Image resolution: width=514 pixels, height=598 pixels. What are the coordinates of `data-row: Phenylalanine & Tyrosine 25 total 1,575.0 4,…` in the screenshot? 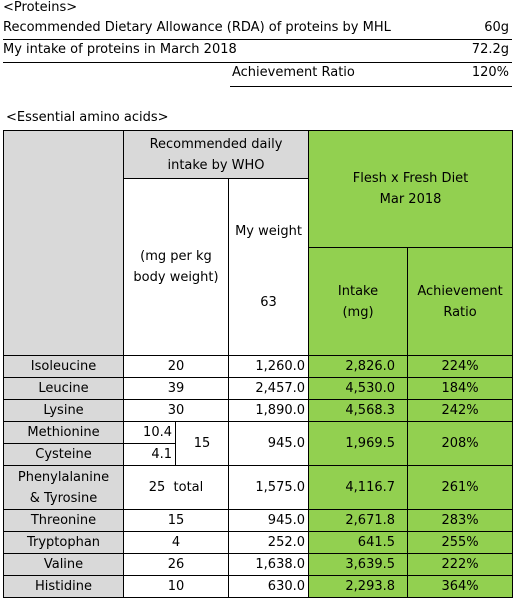 It's located at (258, 487).